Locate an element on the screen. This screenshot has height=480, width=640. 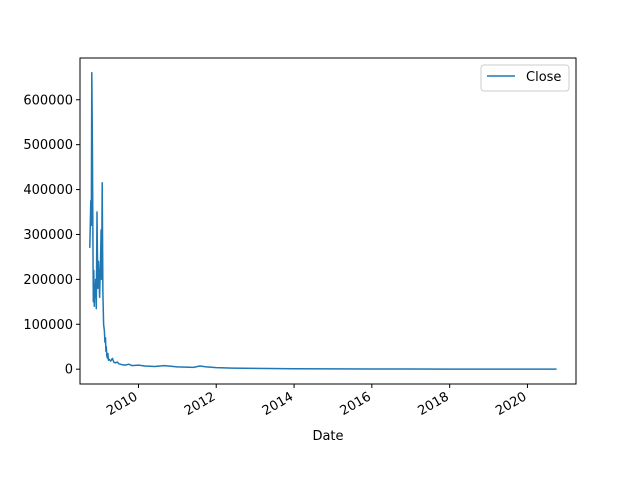
legend: Close is located at coordinates (525, 78).